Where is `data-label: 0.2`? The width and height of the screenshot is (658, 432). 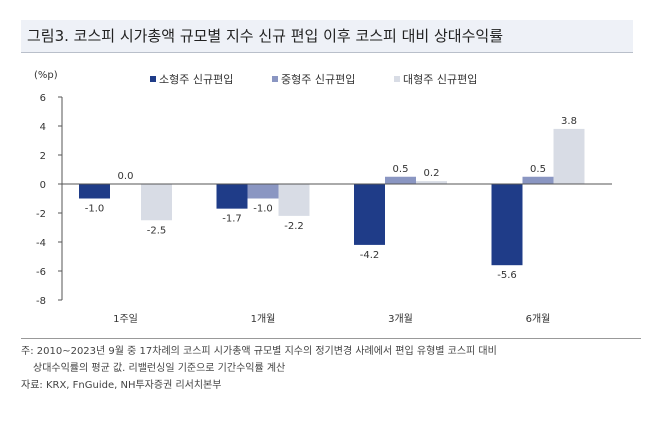 data-label: 0.2 is located at coordinates (432, 173).